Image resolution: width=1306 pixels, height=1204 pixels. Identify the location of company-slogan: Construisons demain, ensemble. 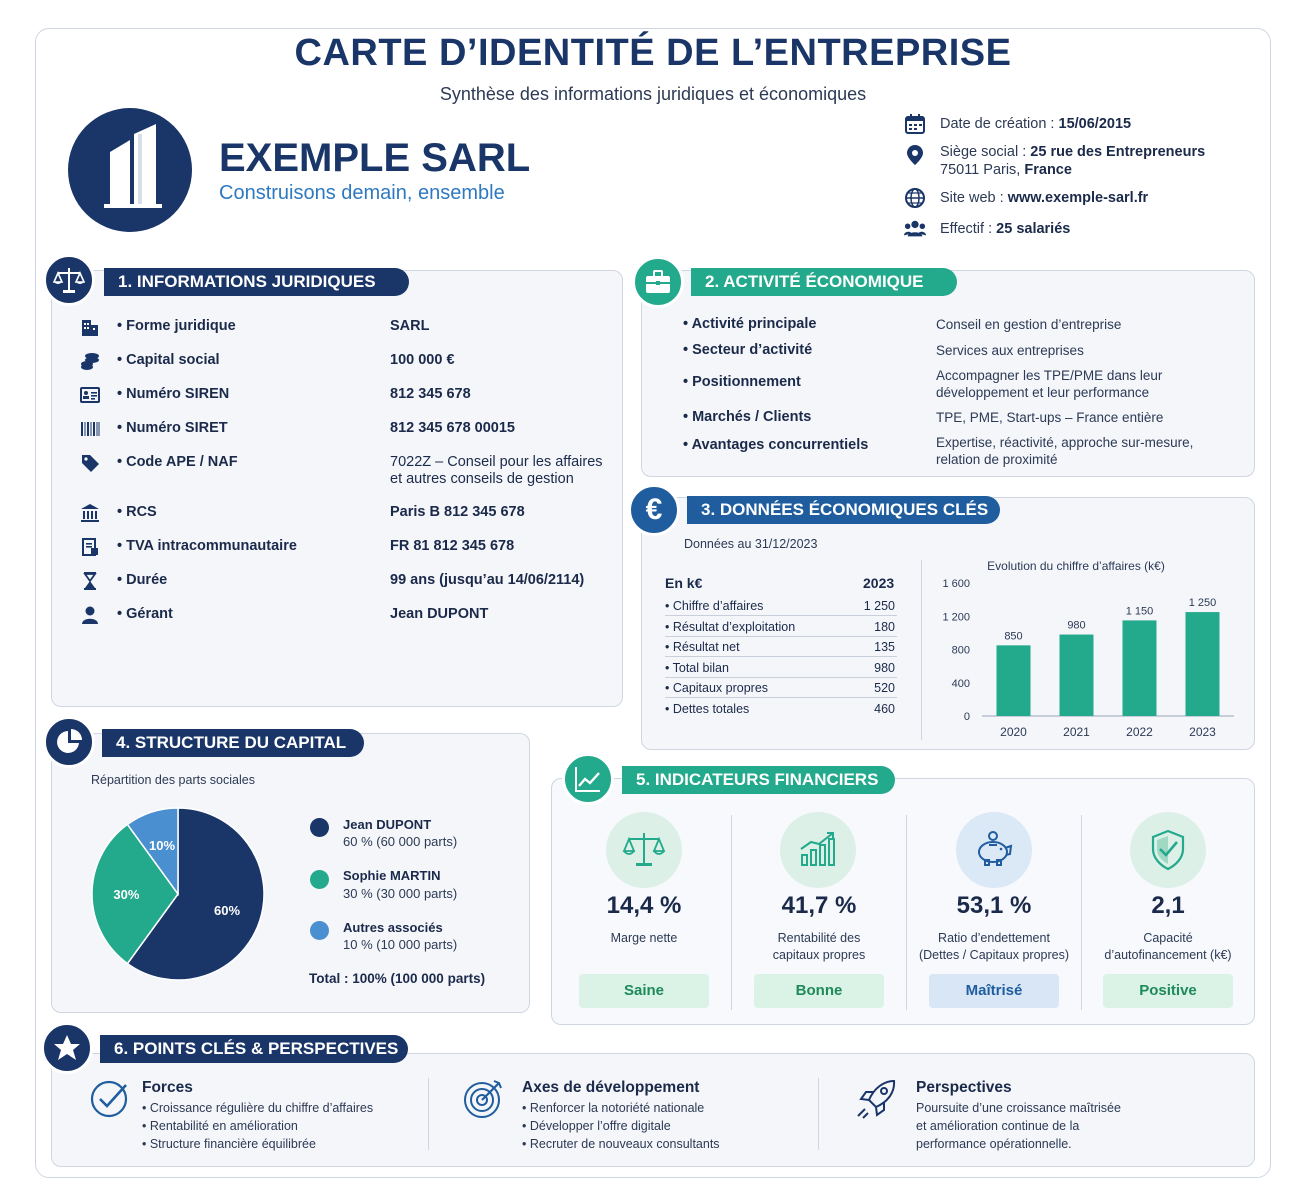
(362, 193).